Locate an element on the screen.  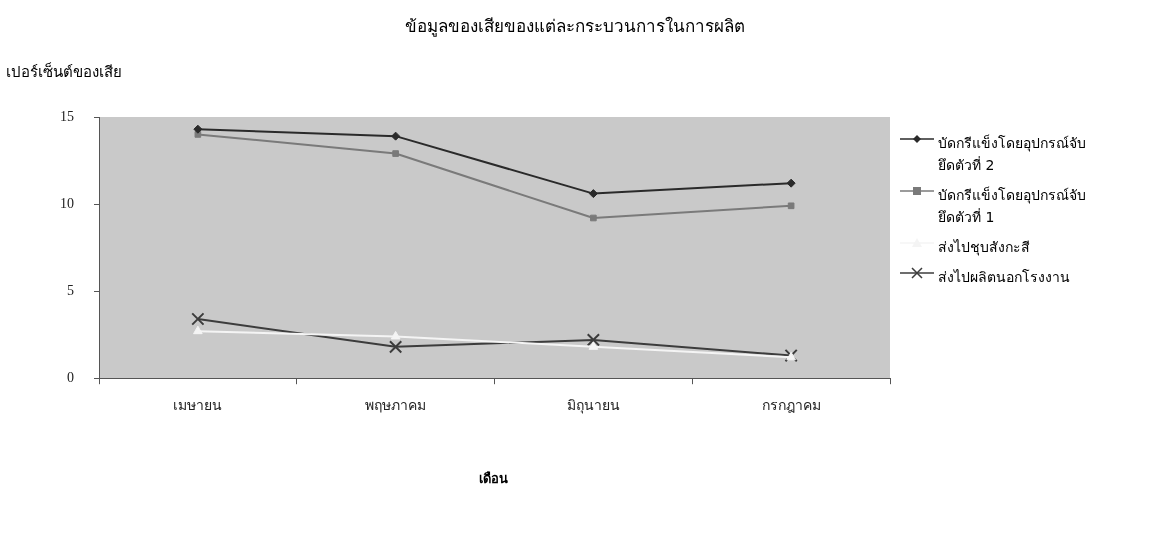
chart-title: ข้อมูลของเสียของแต่ละกระบวนการในการผลิต is located at coordinates (574, 27).